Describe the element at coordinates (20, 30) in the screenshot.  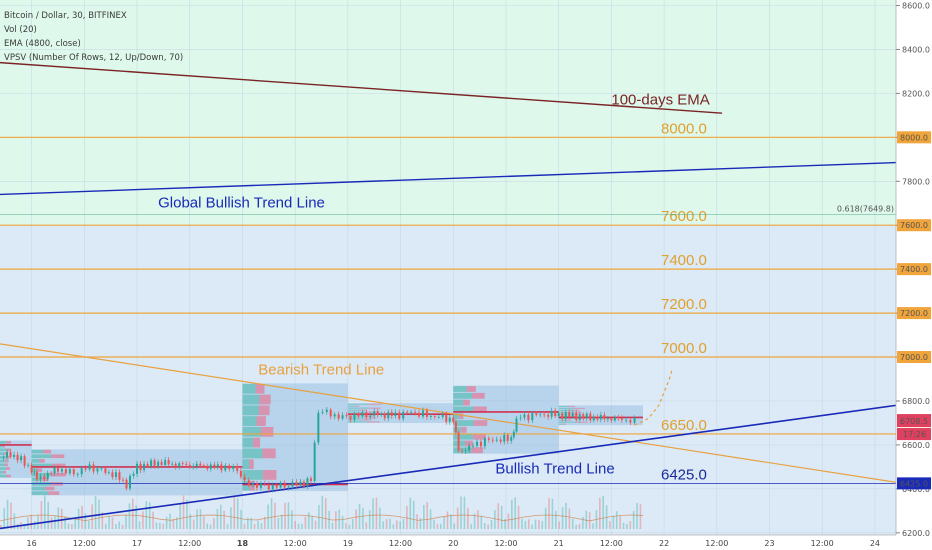
I see `indicator-volume: Vol (20)` at that location.